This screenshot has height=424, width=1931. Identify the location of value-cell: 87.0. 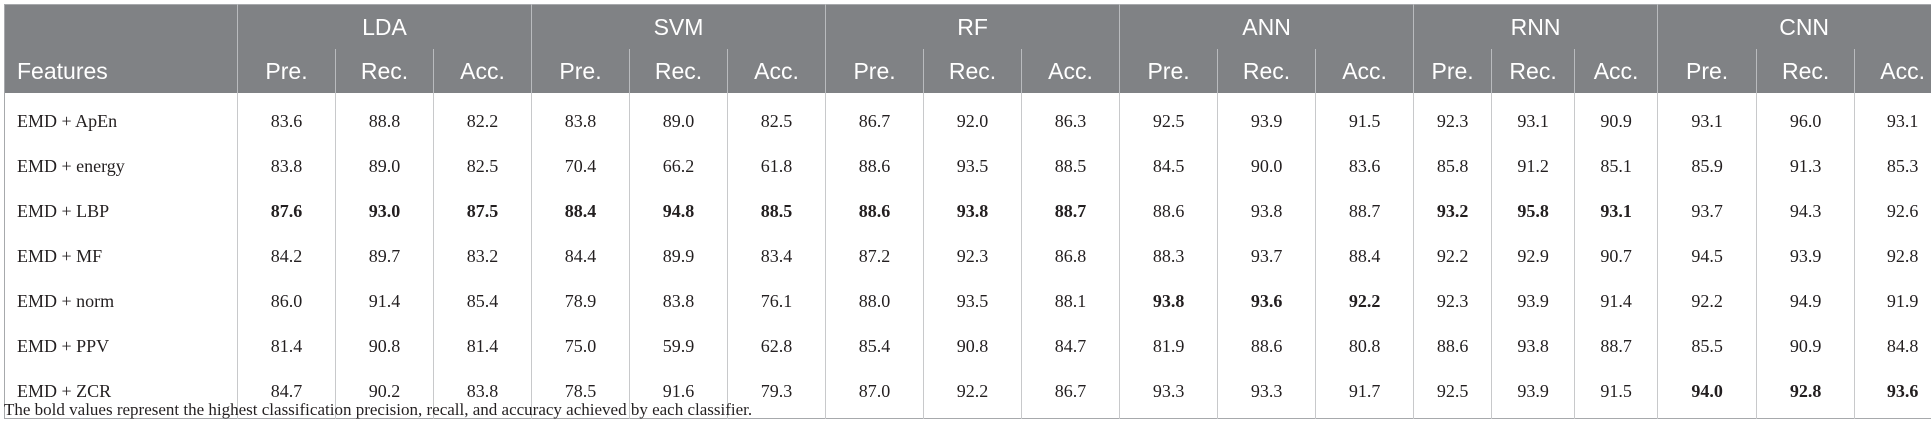
(874, 394).